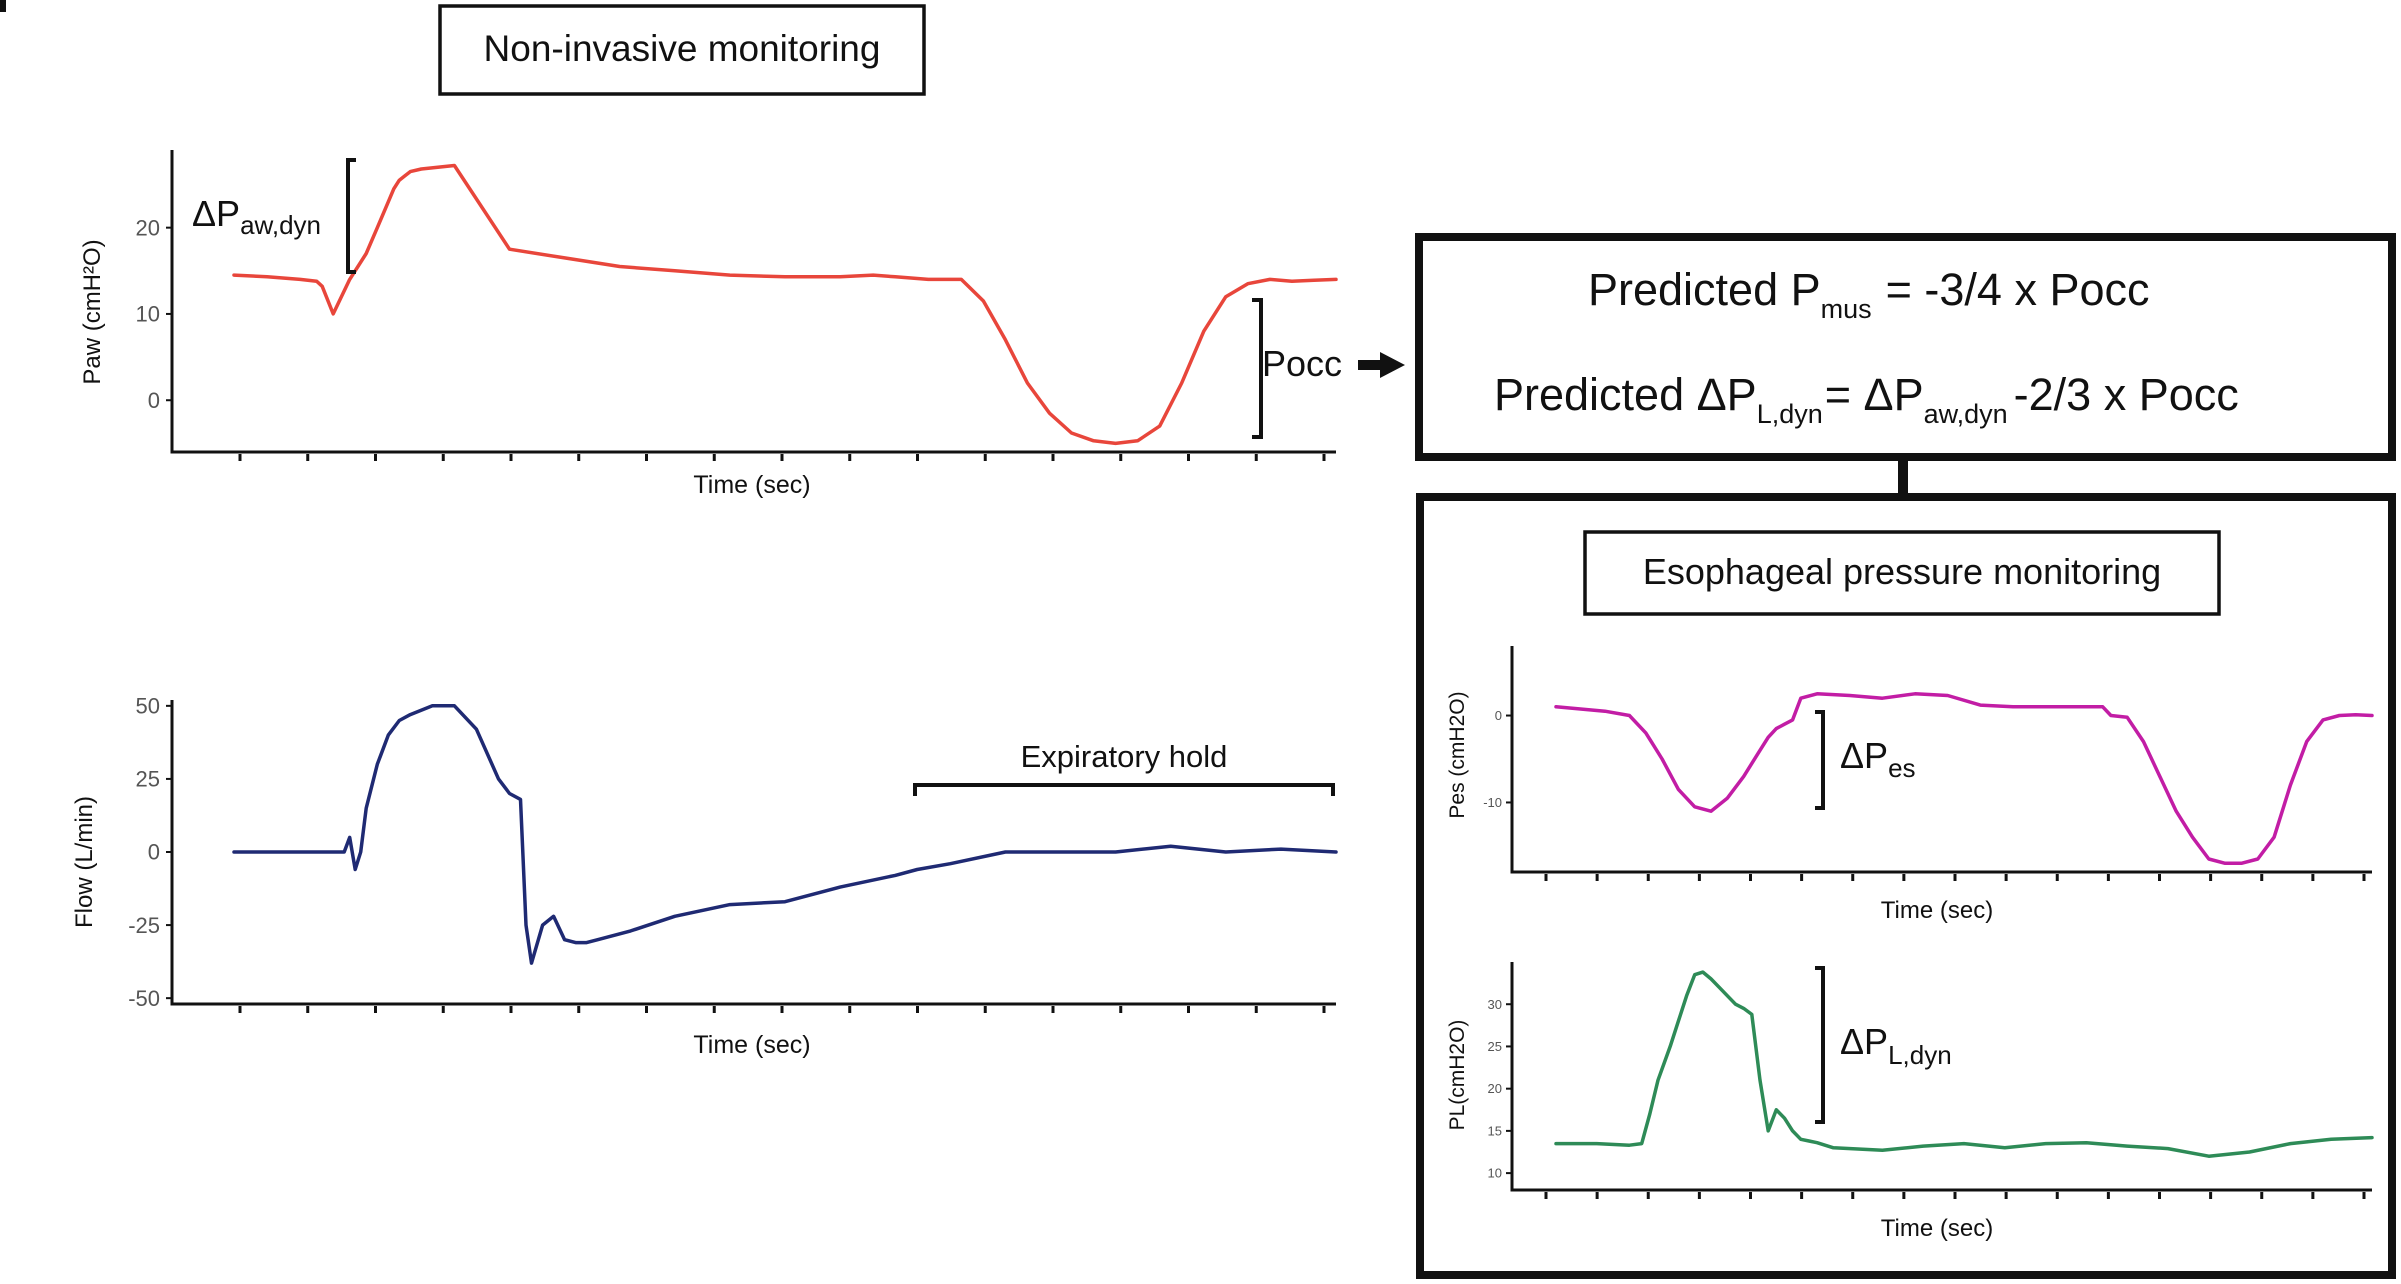 This screenshot has height=1284, width=2401. Describe the element at coordinates (785, 834) in the screenshot. I see `flow-series-line` at that location.